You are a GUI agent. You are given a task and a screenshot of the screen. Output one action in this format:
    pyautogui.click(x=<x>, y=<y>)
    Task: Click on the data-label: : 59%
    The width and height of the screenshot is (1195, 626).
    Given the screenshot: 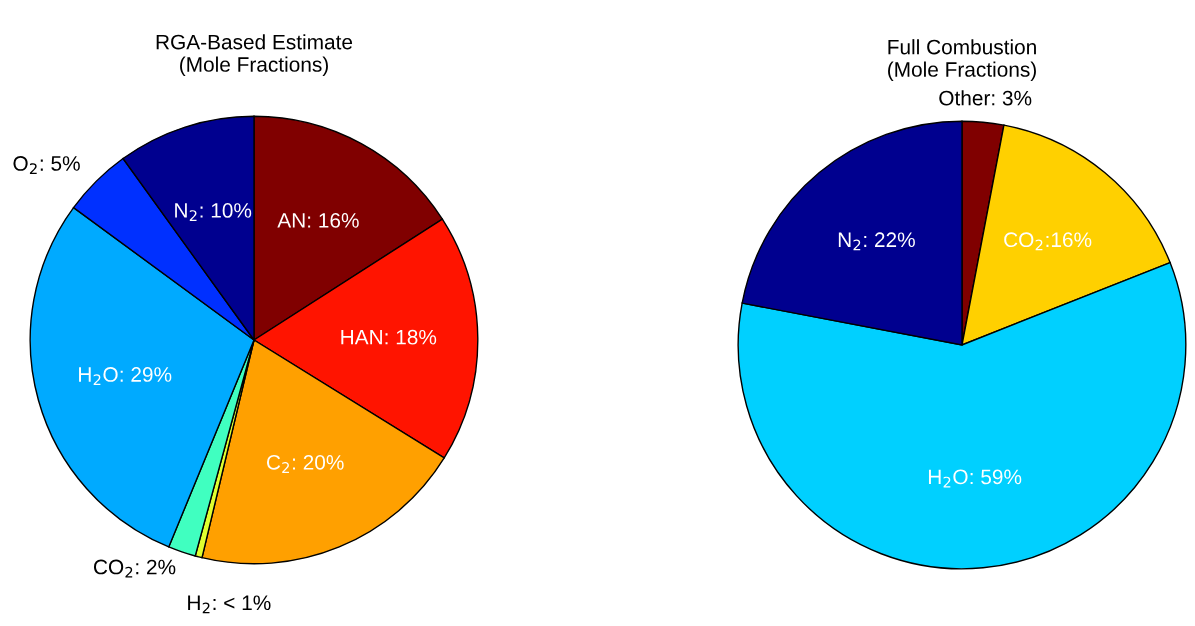 What is the action you would take?
    pyautogui.click(x=996, y=477)
    